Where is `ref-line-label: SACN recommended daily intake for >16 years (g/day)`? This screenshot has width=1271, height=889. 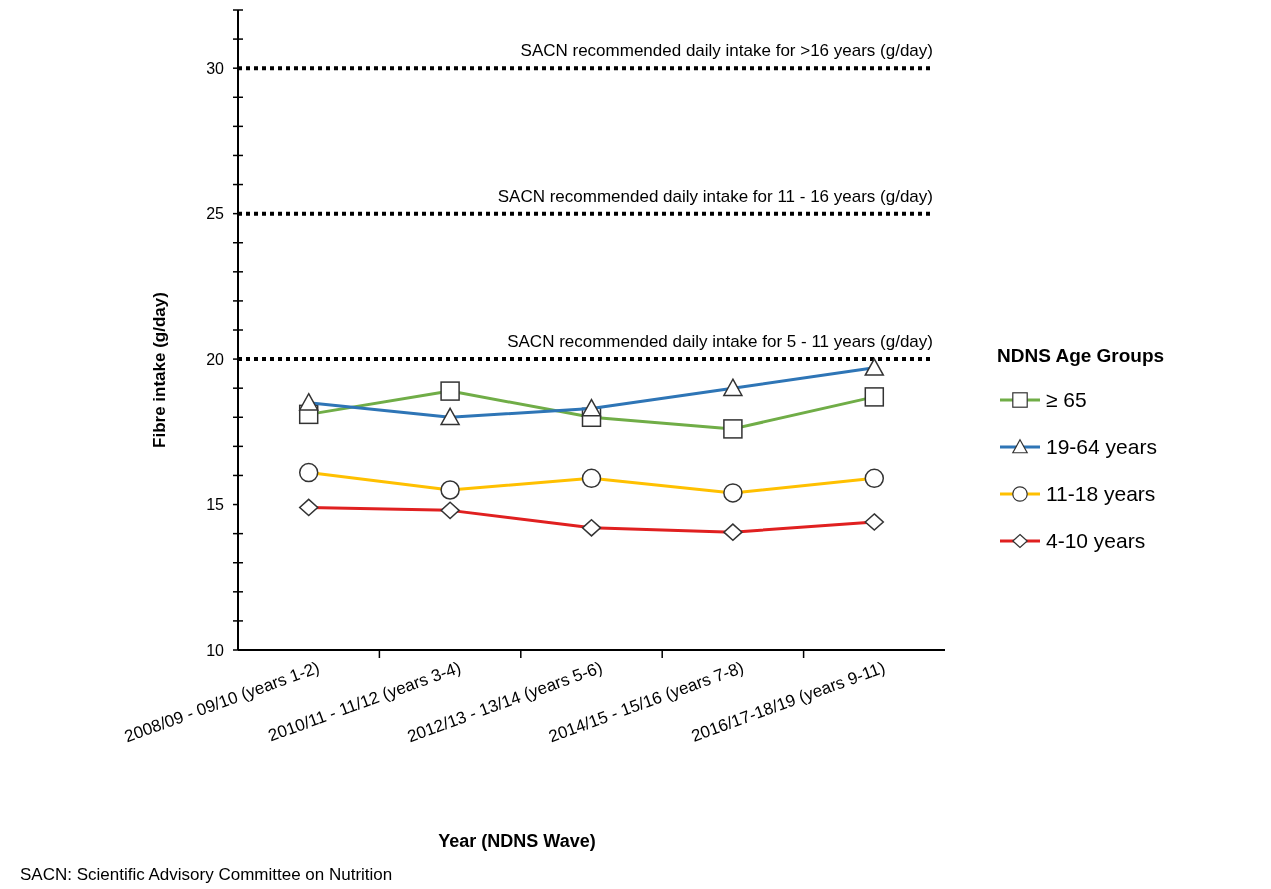 ref-line-label: SACN recommended daily intake for >16 years (g/day) is located at coordinates (726, 51).